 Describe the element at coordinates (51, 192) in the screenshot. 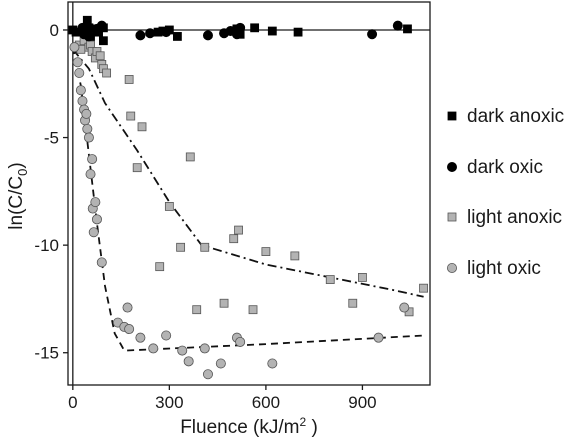

I see `y-axis-ticks: 0 -5 -10 -15` at that location.